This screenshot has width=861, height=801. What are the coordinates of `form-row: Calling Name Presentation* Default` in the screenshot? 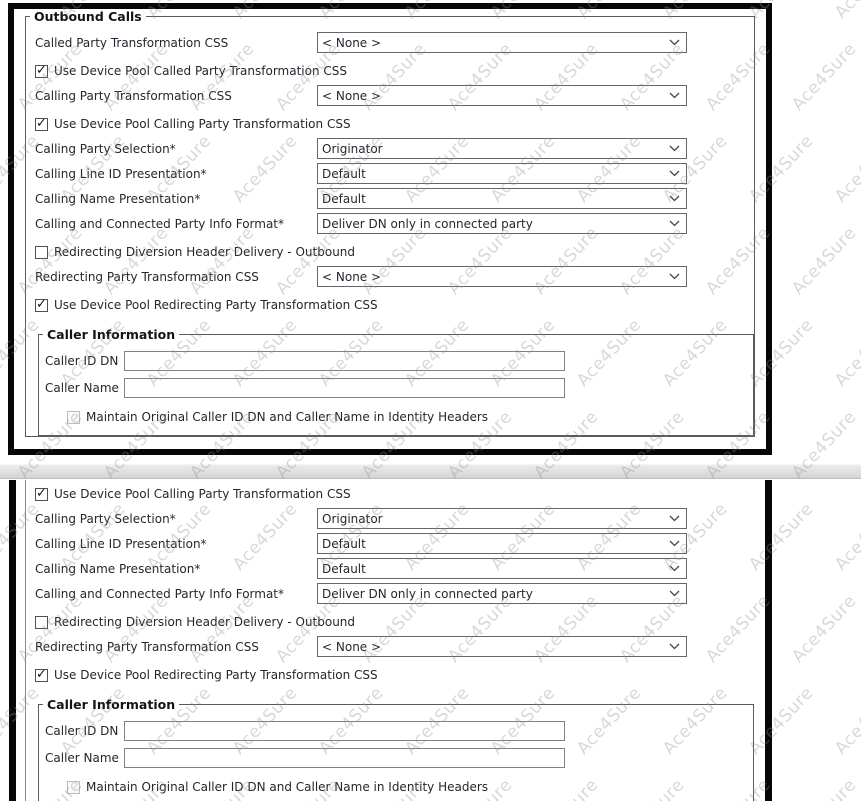 It's located at (394, 198).